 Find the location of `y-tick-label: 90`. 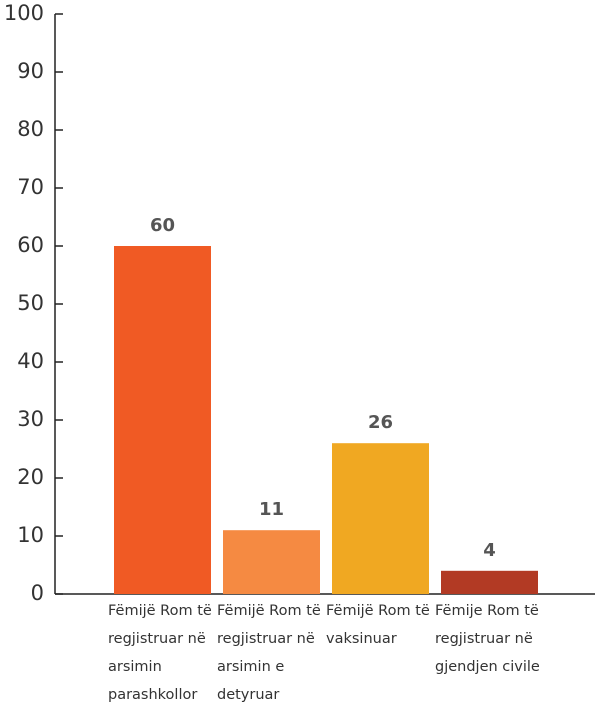

y-tick-label: 90 is located at coordinates (30, 71).